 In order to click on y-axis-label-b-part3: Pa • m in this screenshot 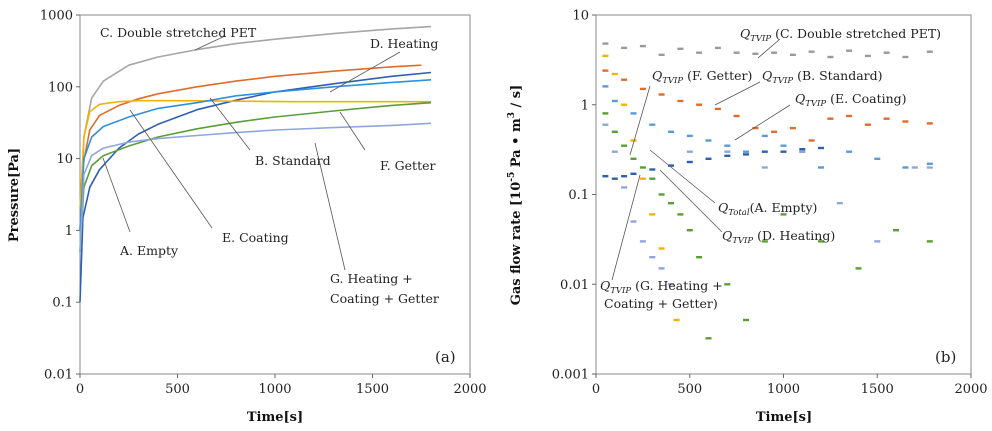, I will do `click(516, 145)`.